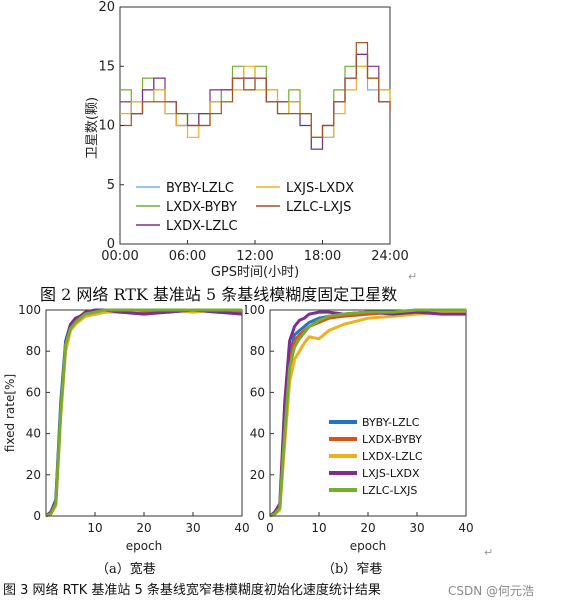  What do you see at coordinates (389, 256) in the screenshot?
I see `x-tick-label: 24:00` at bounding box center [389, 256].